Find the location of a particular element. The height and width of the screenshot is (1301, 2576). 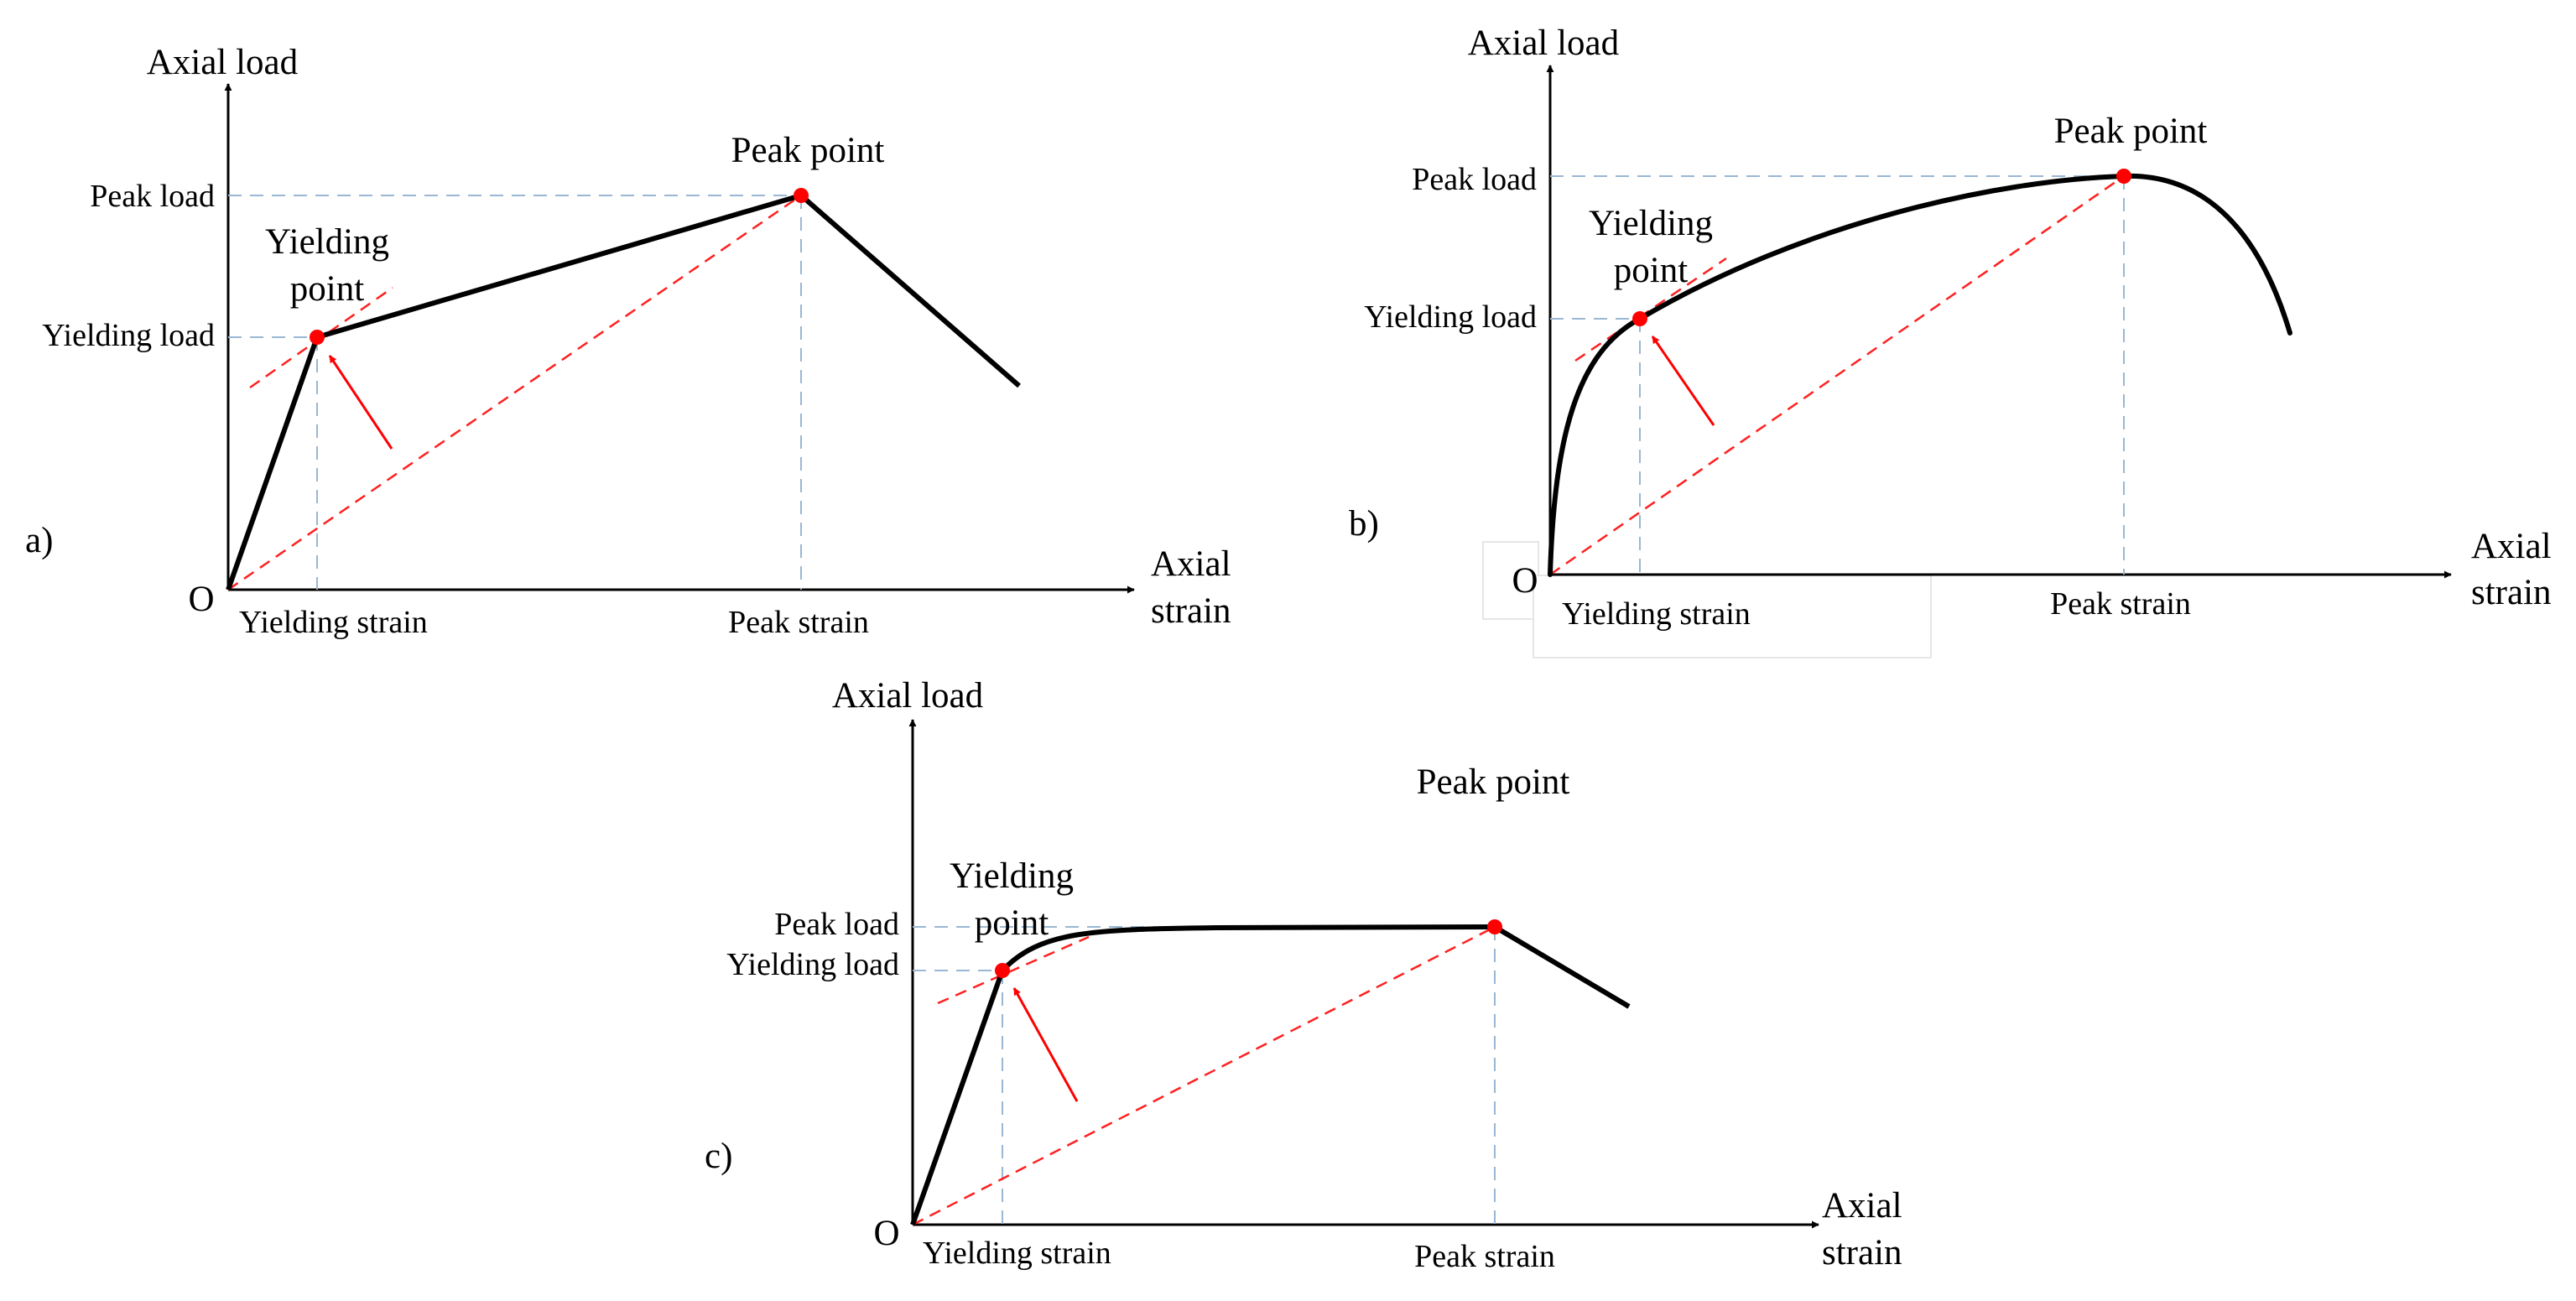

panel-tag: c) is located at coordinates (718, 1156).